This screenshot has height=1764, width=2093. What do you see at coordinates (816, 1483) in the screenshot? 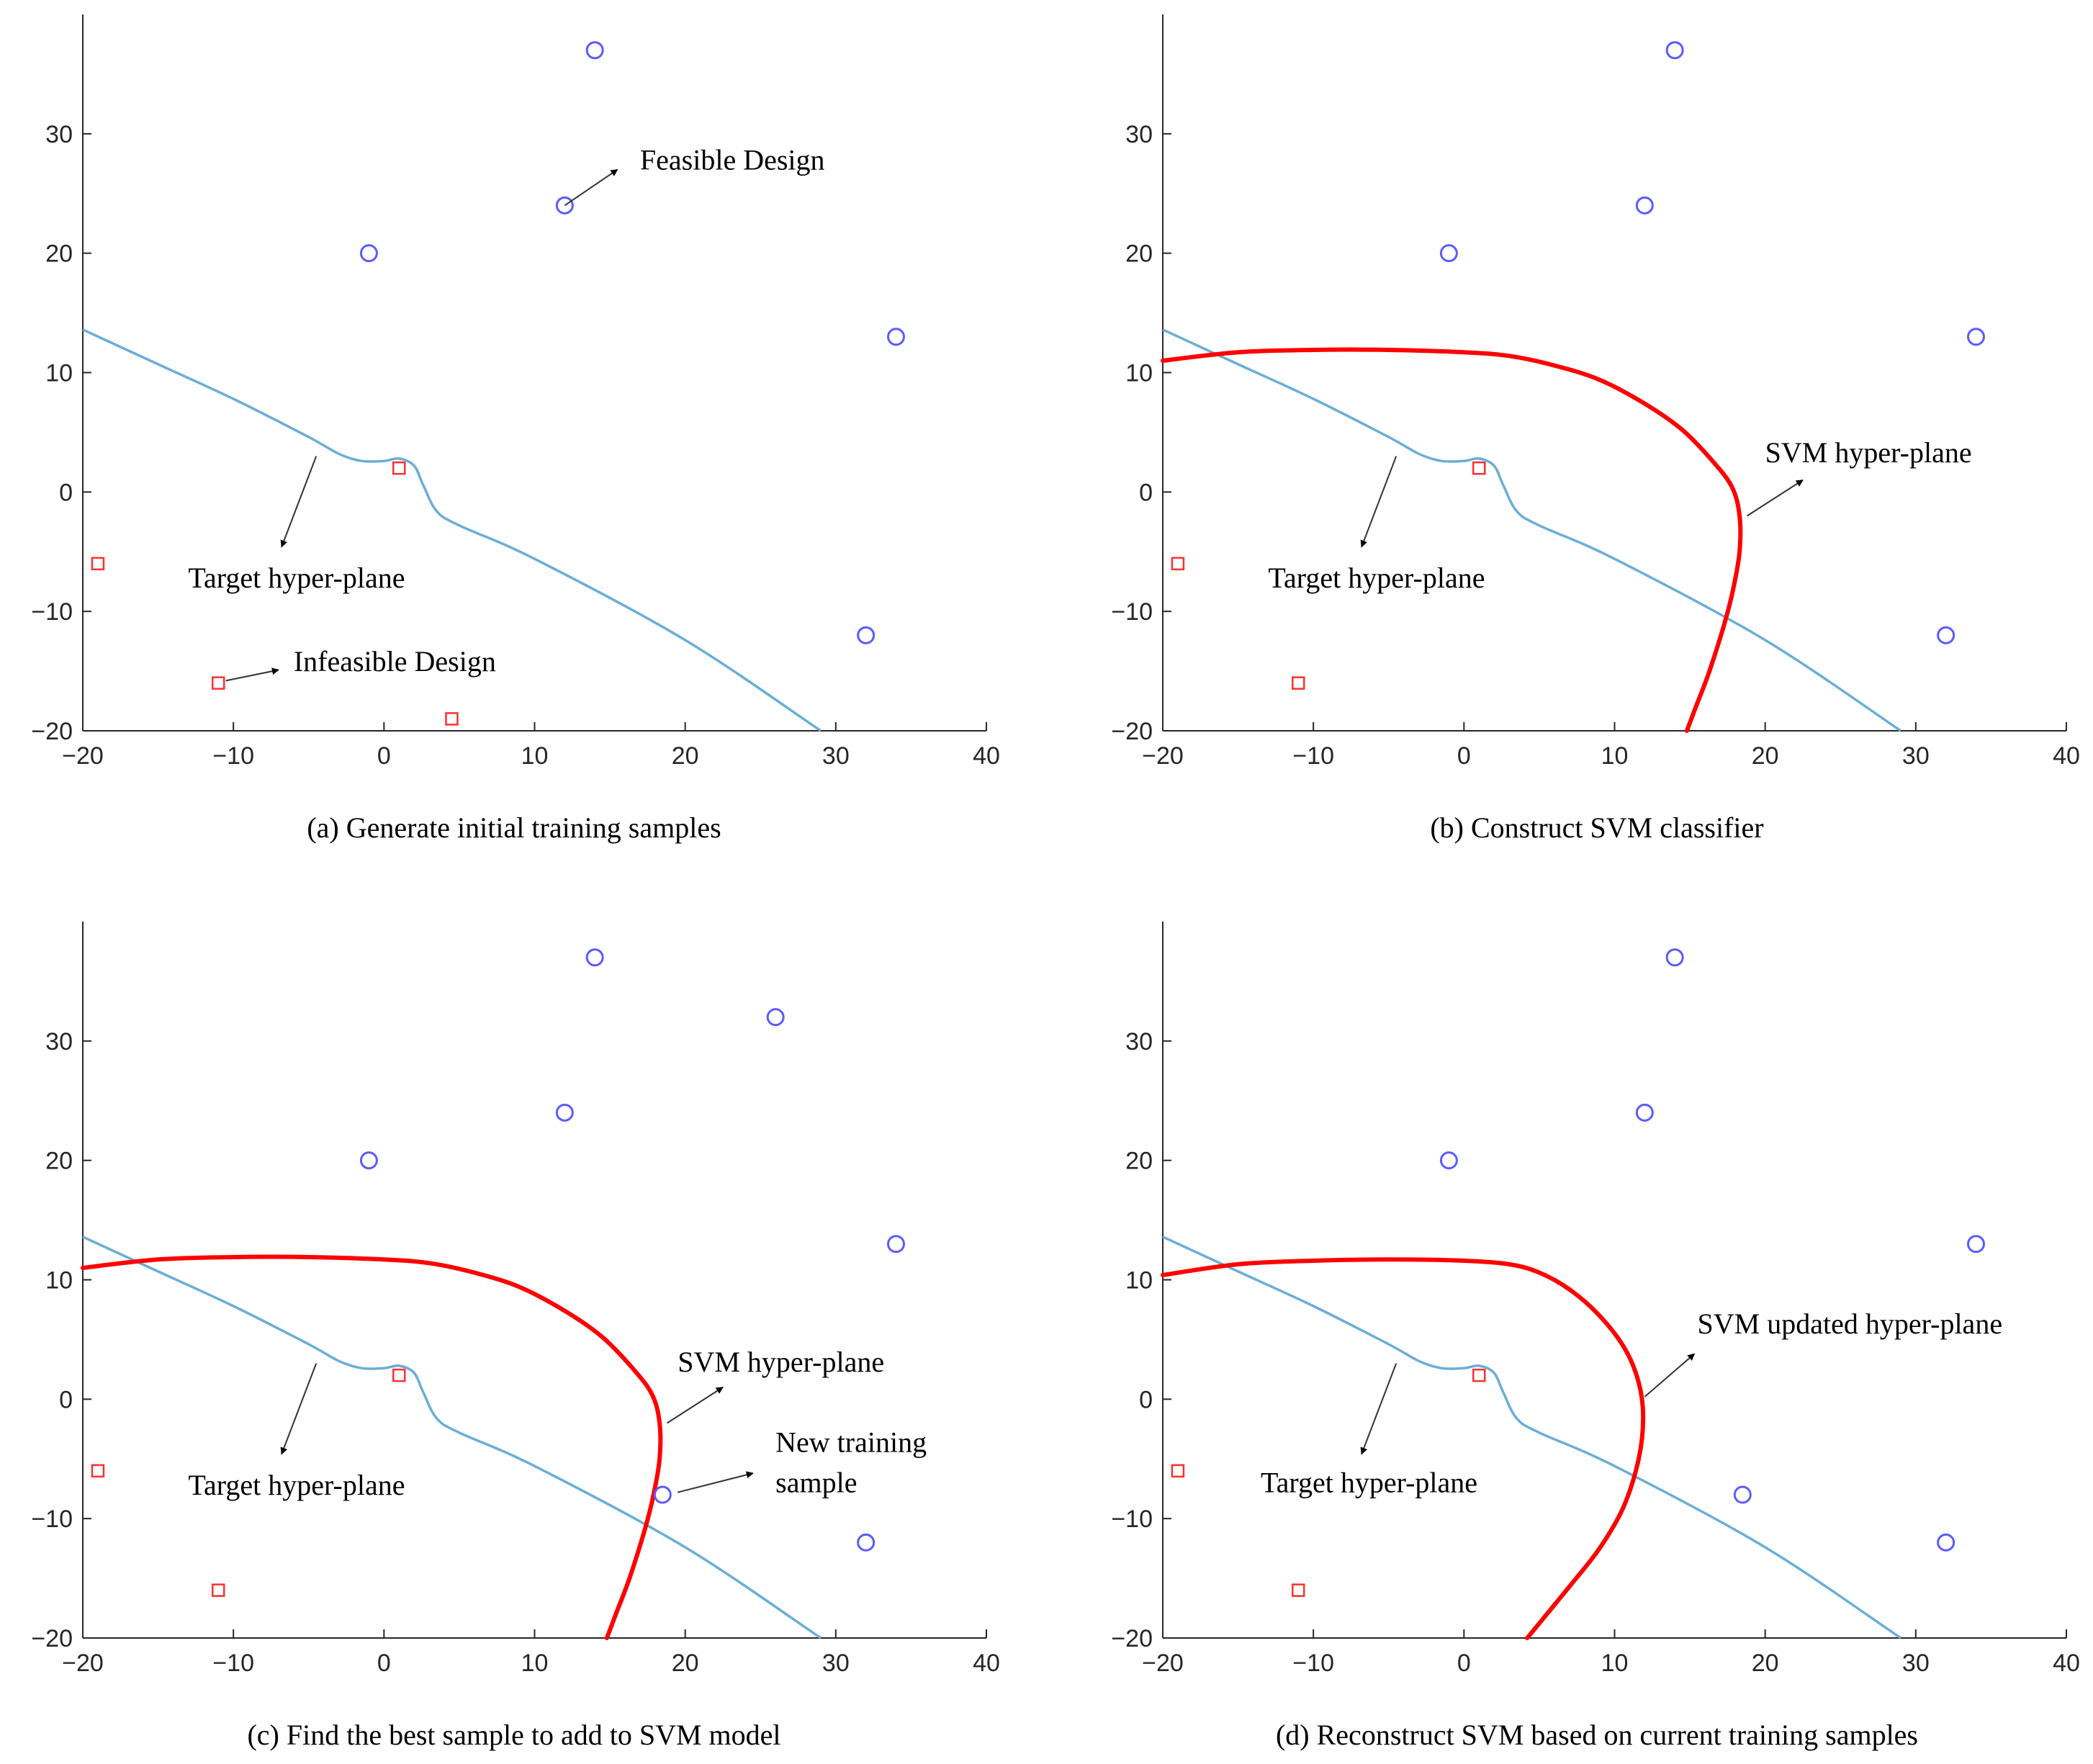
I see `annotation-label: sample` at bounding box center [816, 1483].